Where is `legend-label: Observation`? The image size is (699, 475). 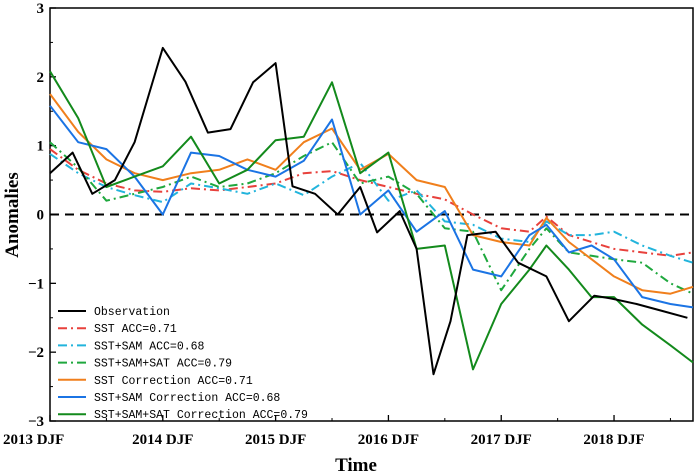 legend-label: Observation is located at coordinates (132, 312).